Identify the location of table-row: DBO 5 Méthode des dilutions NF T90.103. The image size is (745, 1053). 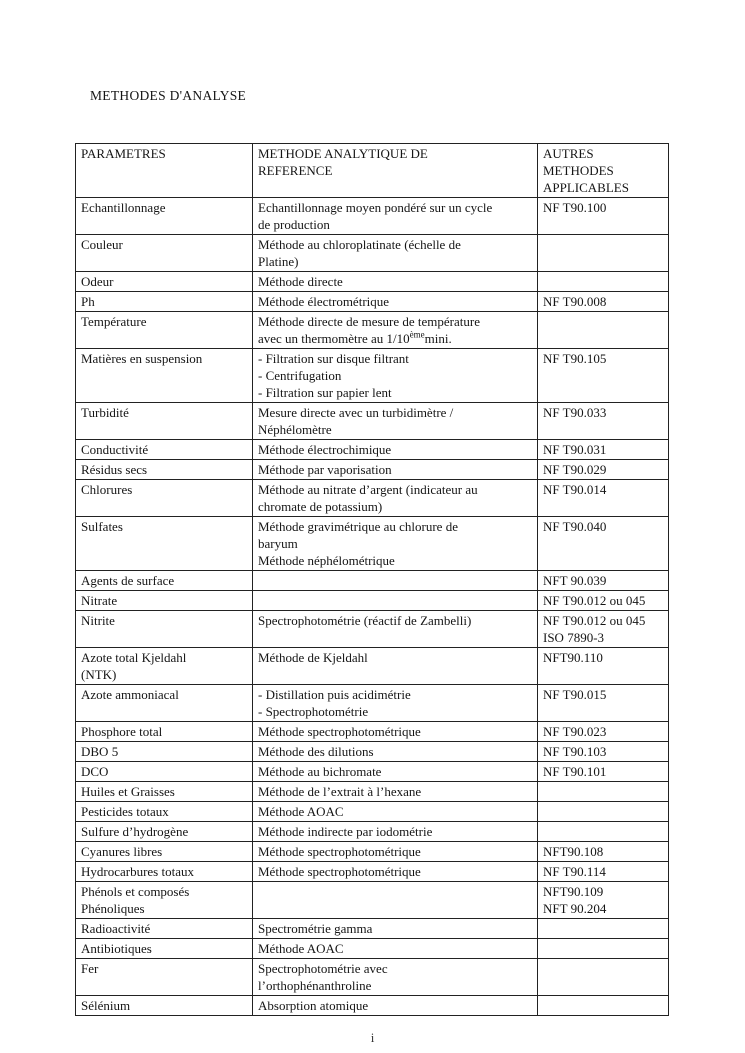
(372, 751).